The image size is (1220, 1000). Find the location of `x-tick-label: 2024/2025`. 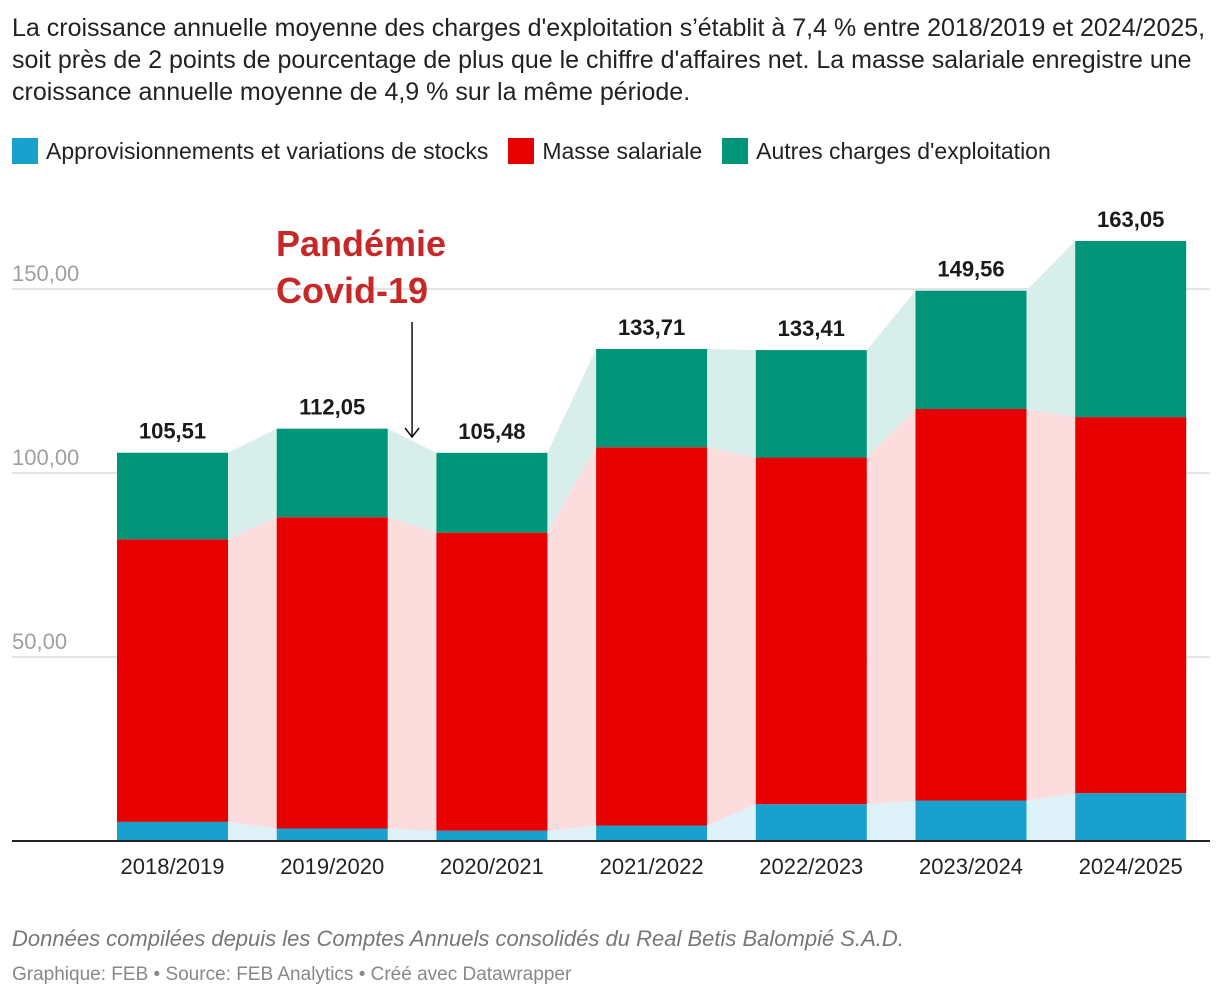

x-tick-label: 2024/2025 is located at coordinates (1131, 866).